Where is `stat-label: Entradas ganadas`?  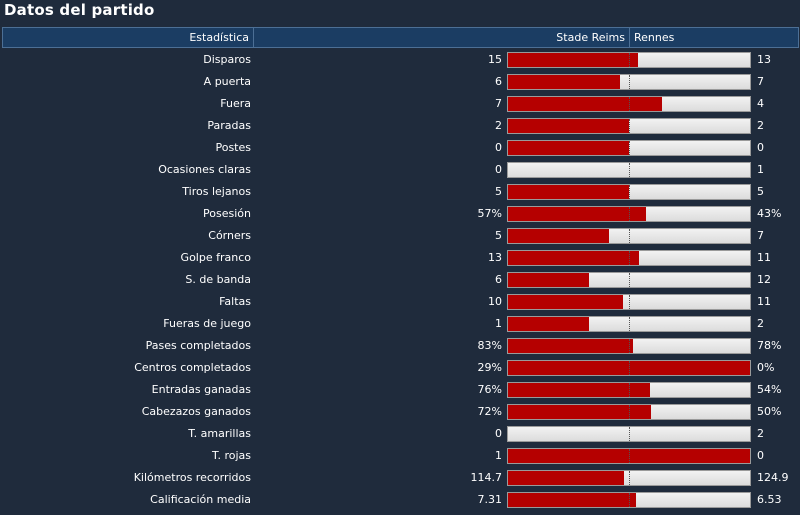 stat-label: Entradas ganadas is located at coordinates (201, 389).